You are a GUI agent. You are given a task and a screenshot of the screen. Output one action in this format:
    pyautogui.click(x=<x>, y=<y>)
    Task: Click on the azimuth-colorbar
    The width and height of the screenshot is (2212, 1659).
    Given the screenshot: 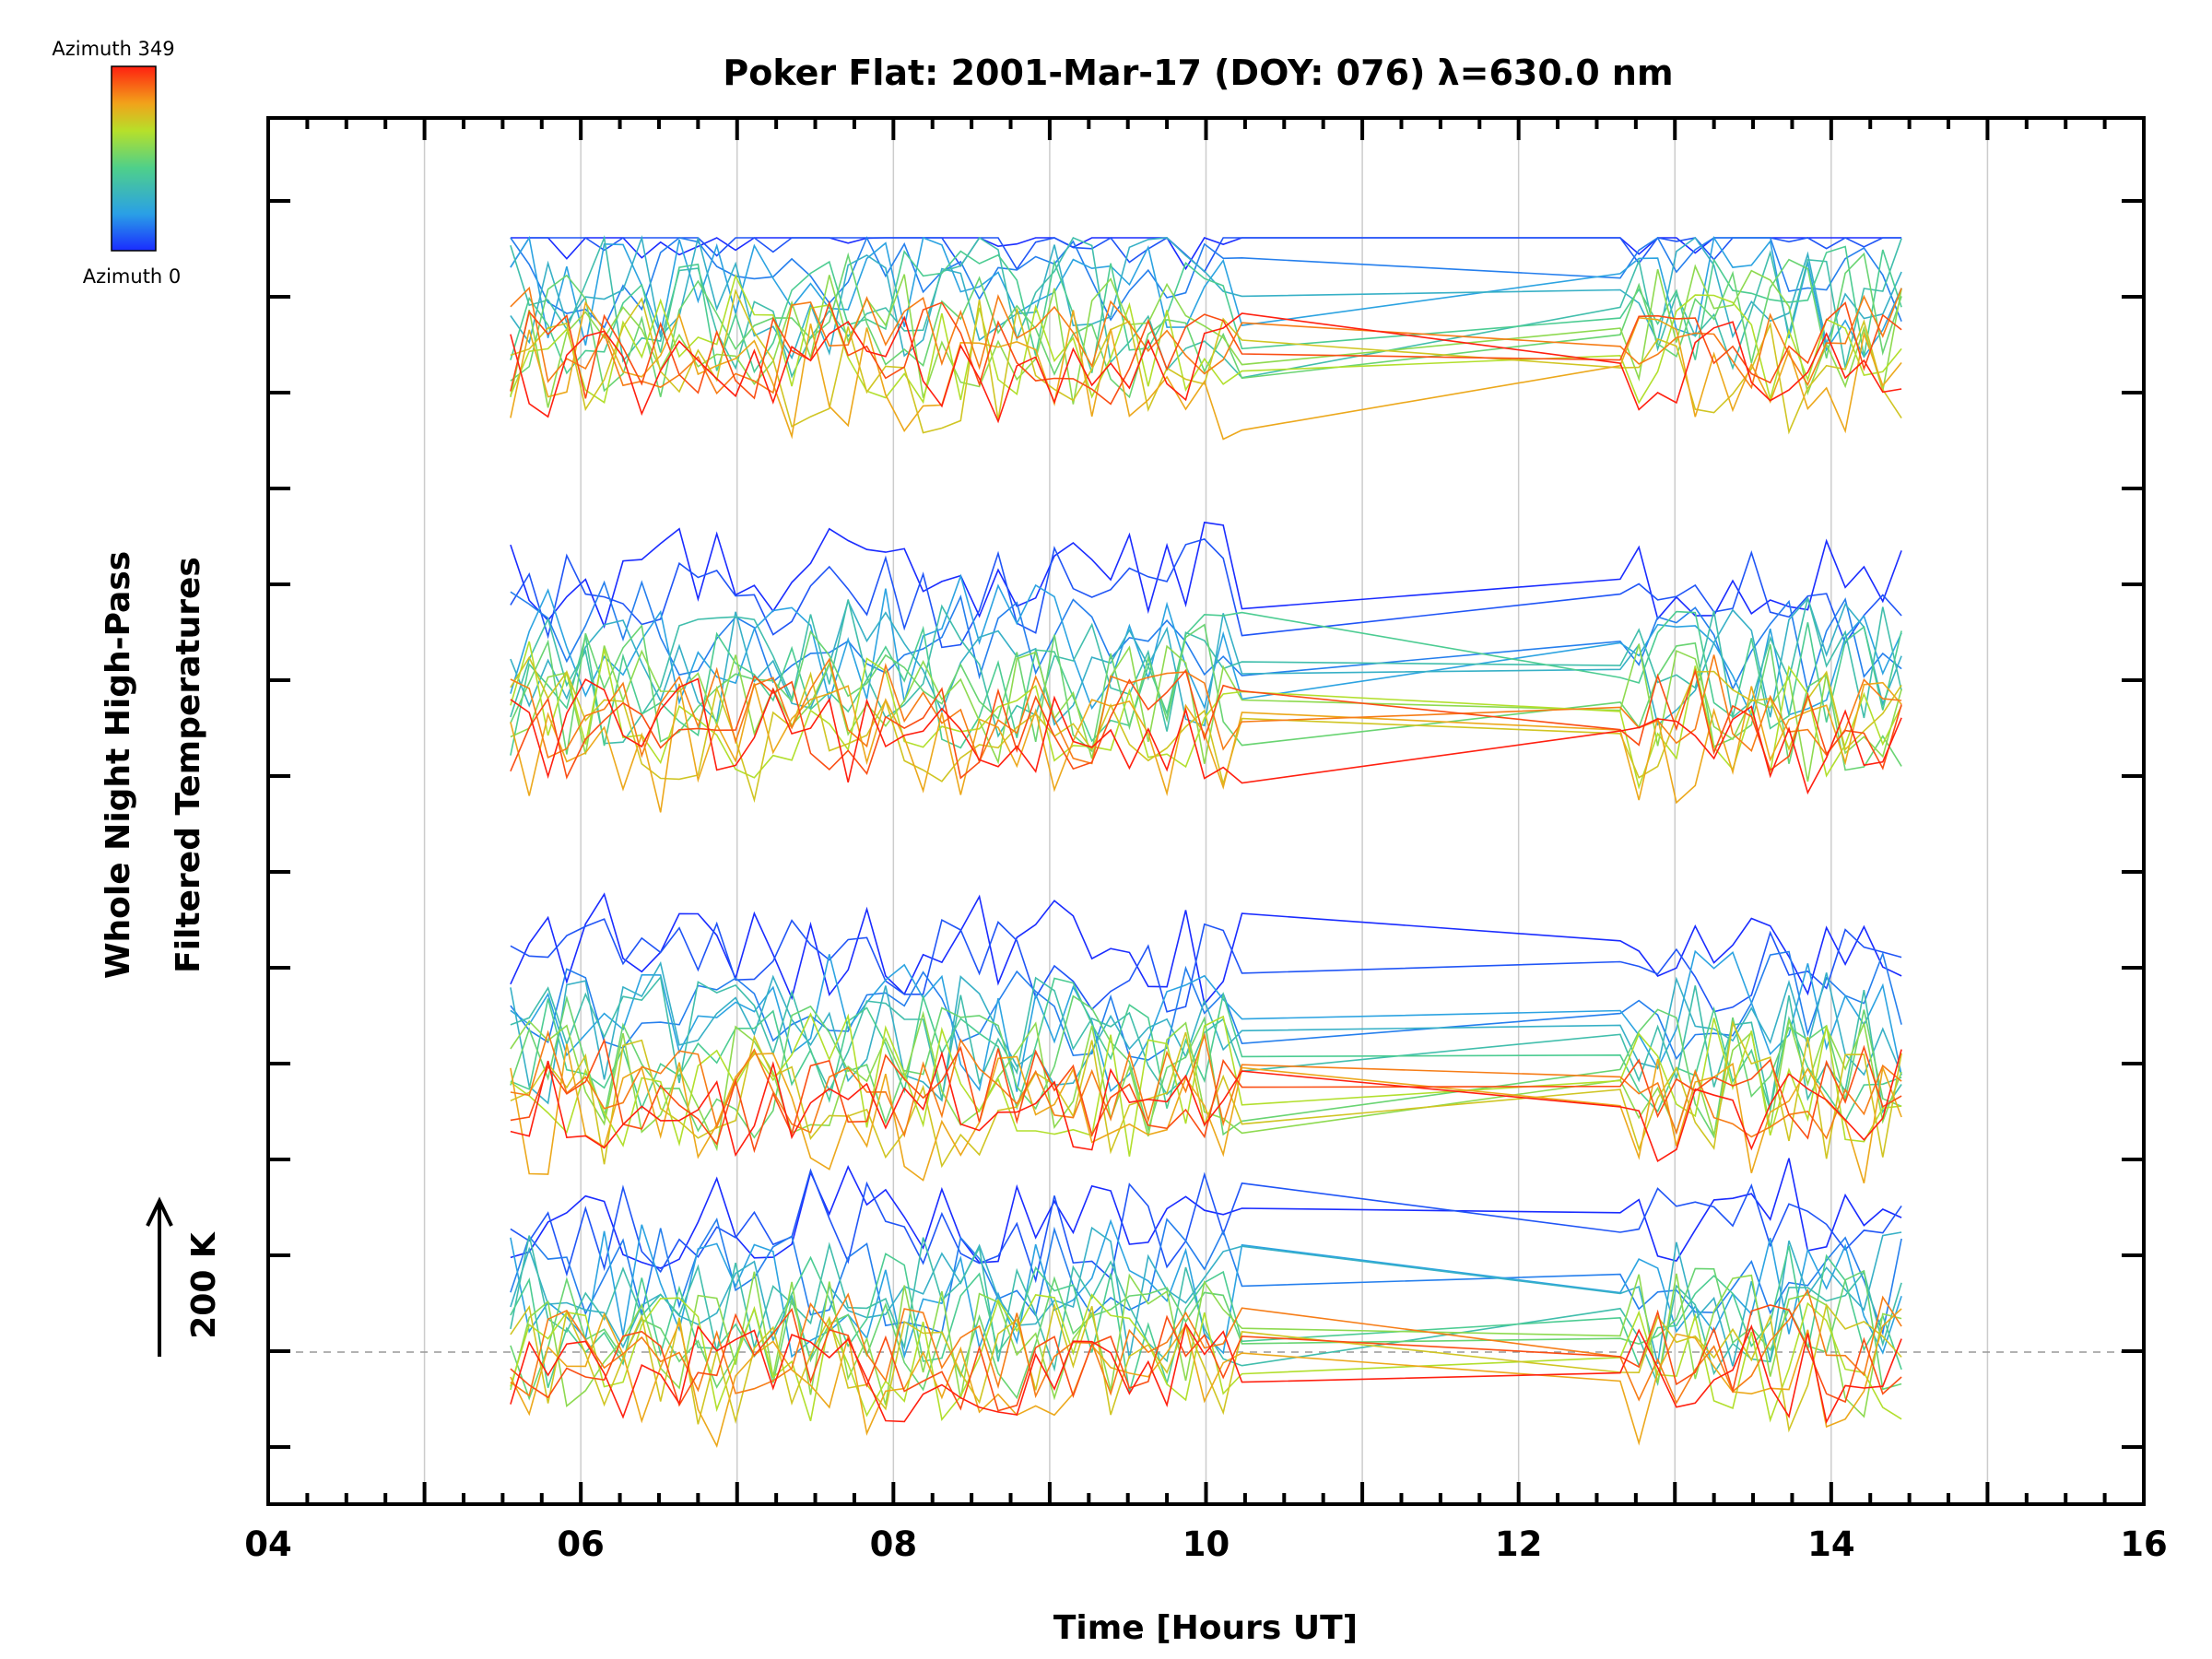 What is the action you would take?
    pyautogui.click(x=134, y=158)
    